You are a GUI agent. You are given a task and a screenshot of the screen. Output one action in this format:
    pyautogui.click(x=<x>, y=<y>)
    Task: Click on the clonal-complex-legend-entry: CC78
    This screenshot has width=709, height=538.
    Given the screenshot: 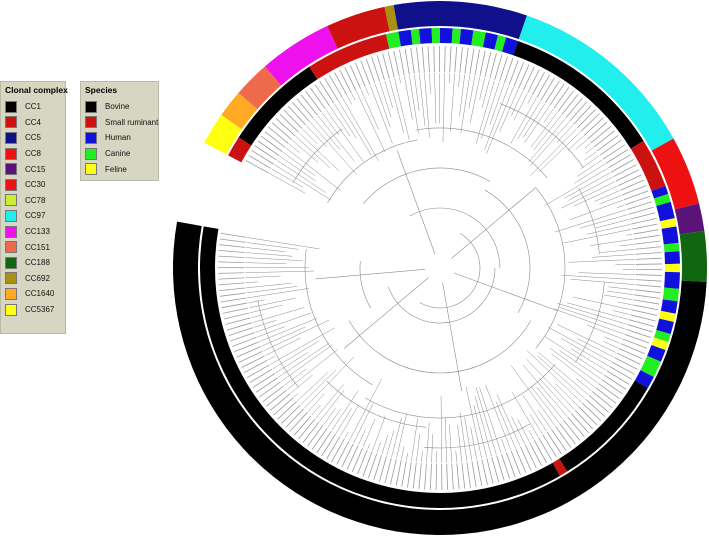 What is the action you would take?
    pyautogui.click(x=33, y=201)
    